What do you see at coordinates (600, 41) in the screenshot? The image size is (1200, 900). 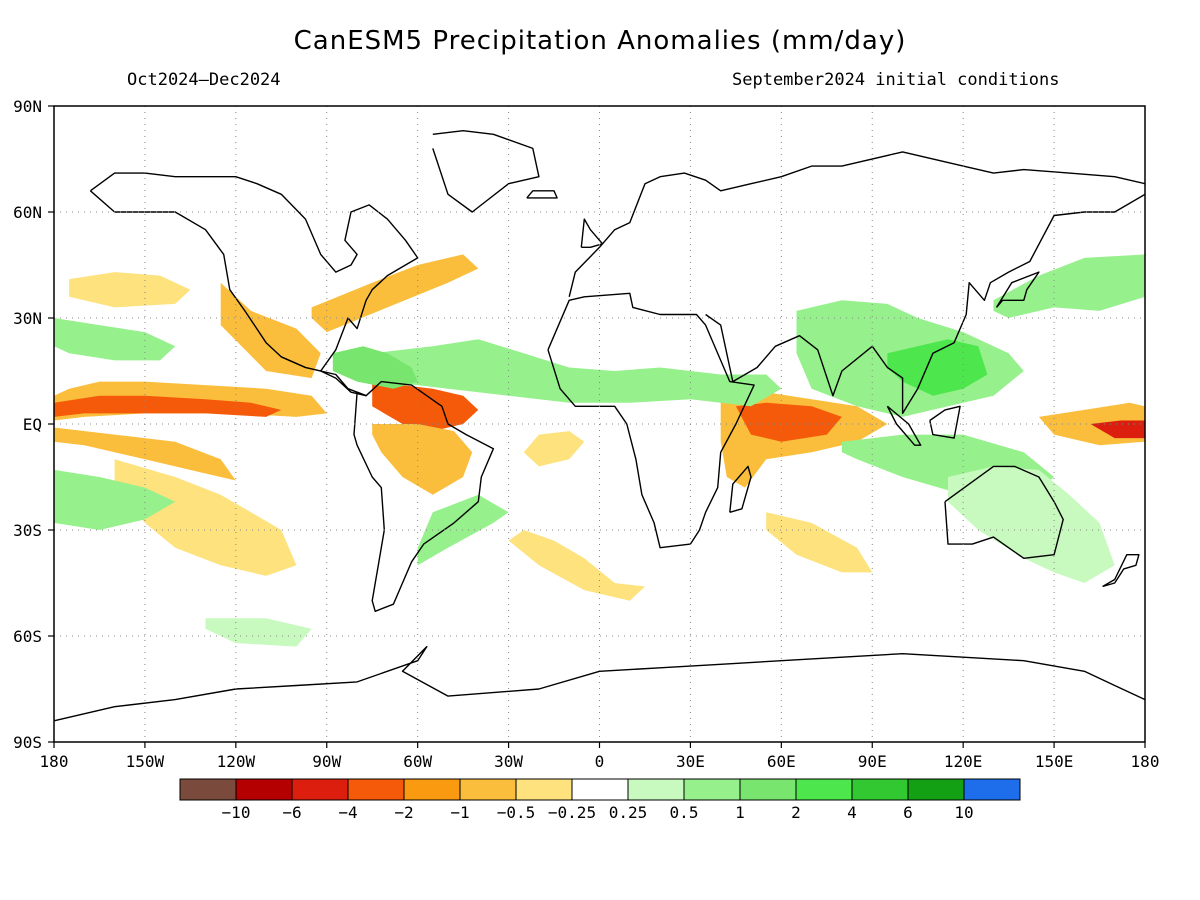 I see `chart-title: CanESM5 Precipitation Anomalies (mm/day)` at bounding box center [600, 41].